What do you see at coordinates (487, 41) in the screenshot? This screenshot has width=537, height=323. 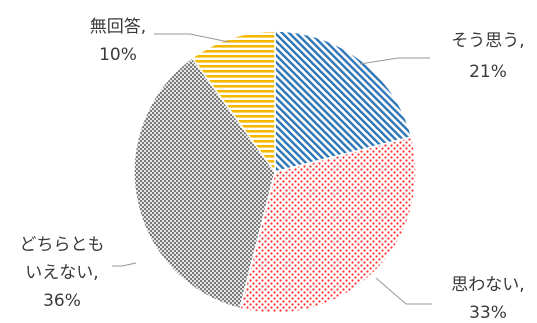 I see `slice-label-sou-omou: そう思う,` at bounding box center [487, 41].